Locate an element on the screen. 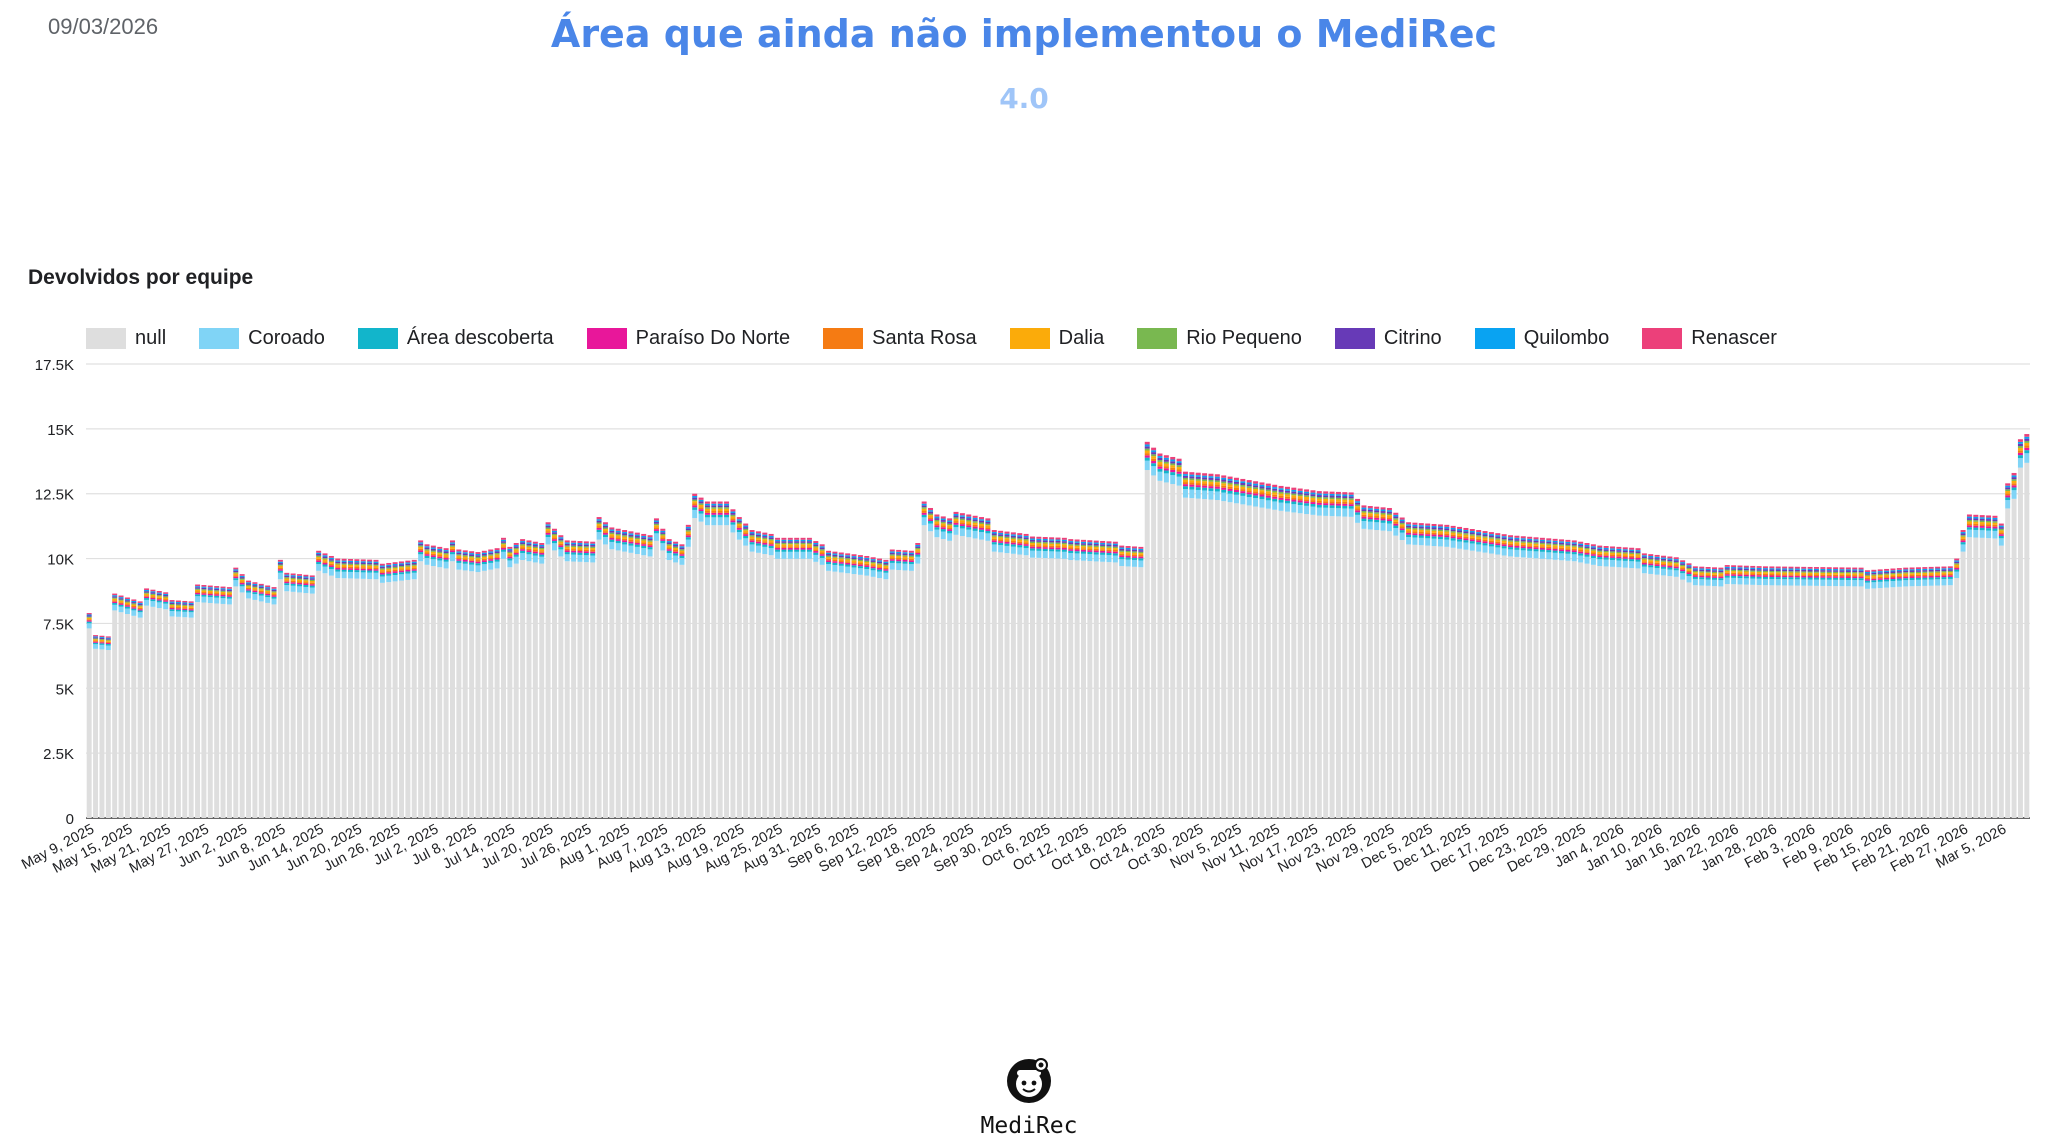 The height and width of the screenshot is (1148, 2048). legend-item: Citrino is located at coordinates (1388, 338).